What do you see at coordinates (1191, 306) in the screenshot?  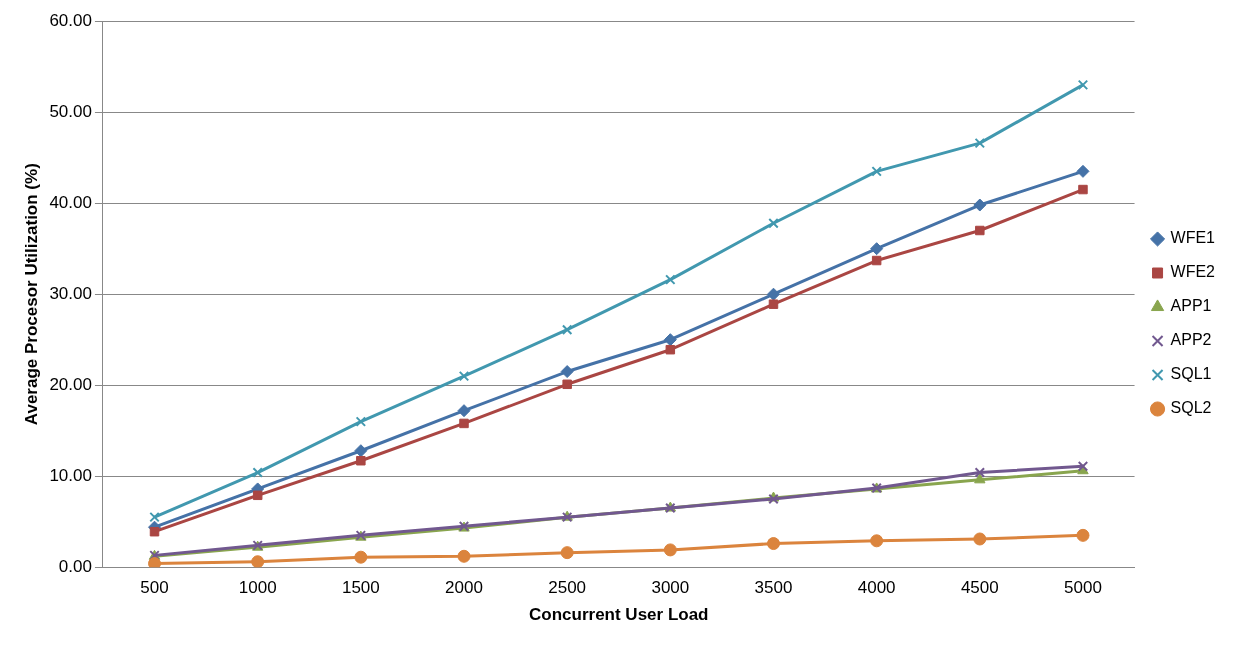 I see `legend-label: APP1` at bounding box center [1191, 306].